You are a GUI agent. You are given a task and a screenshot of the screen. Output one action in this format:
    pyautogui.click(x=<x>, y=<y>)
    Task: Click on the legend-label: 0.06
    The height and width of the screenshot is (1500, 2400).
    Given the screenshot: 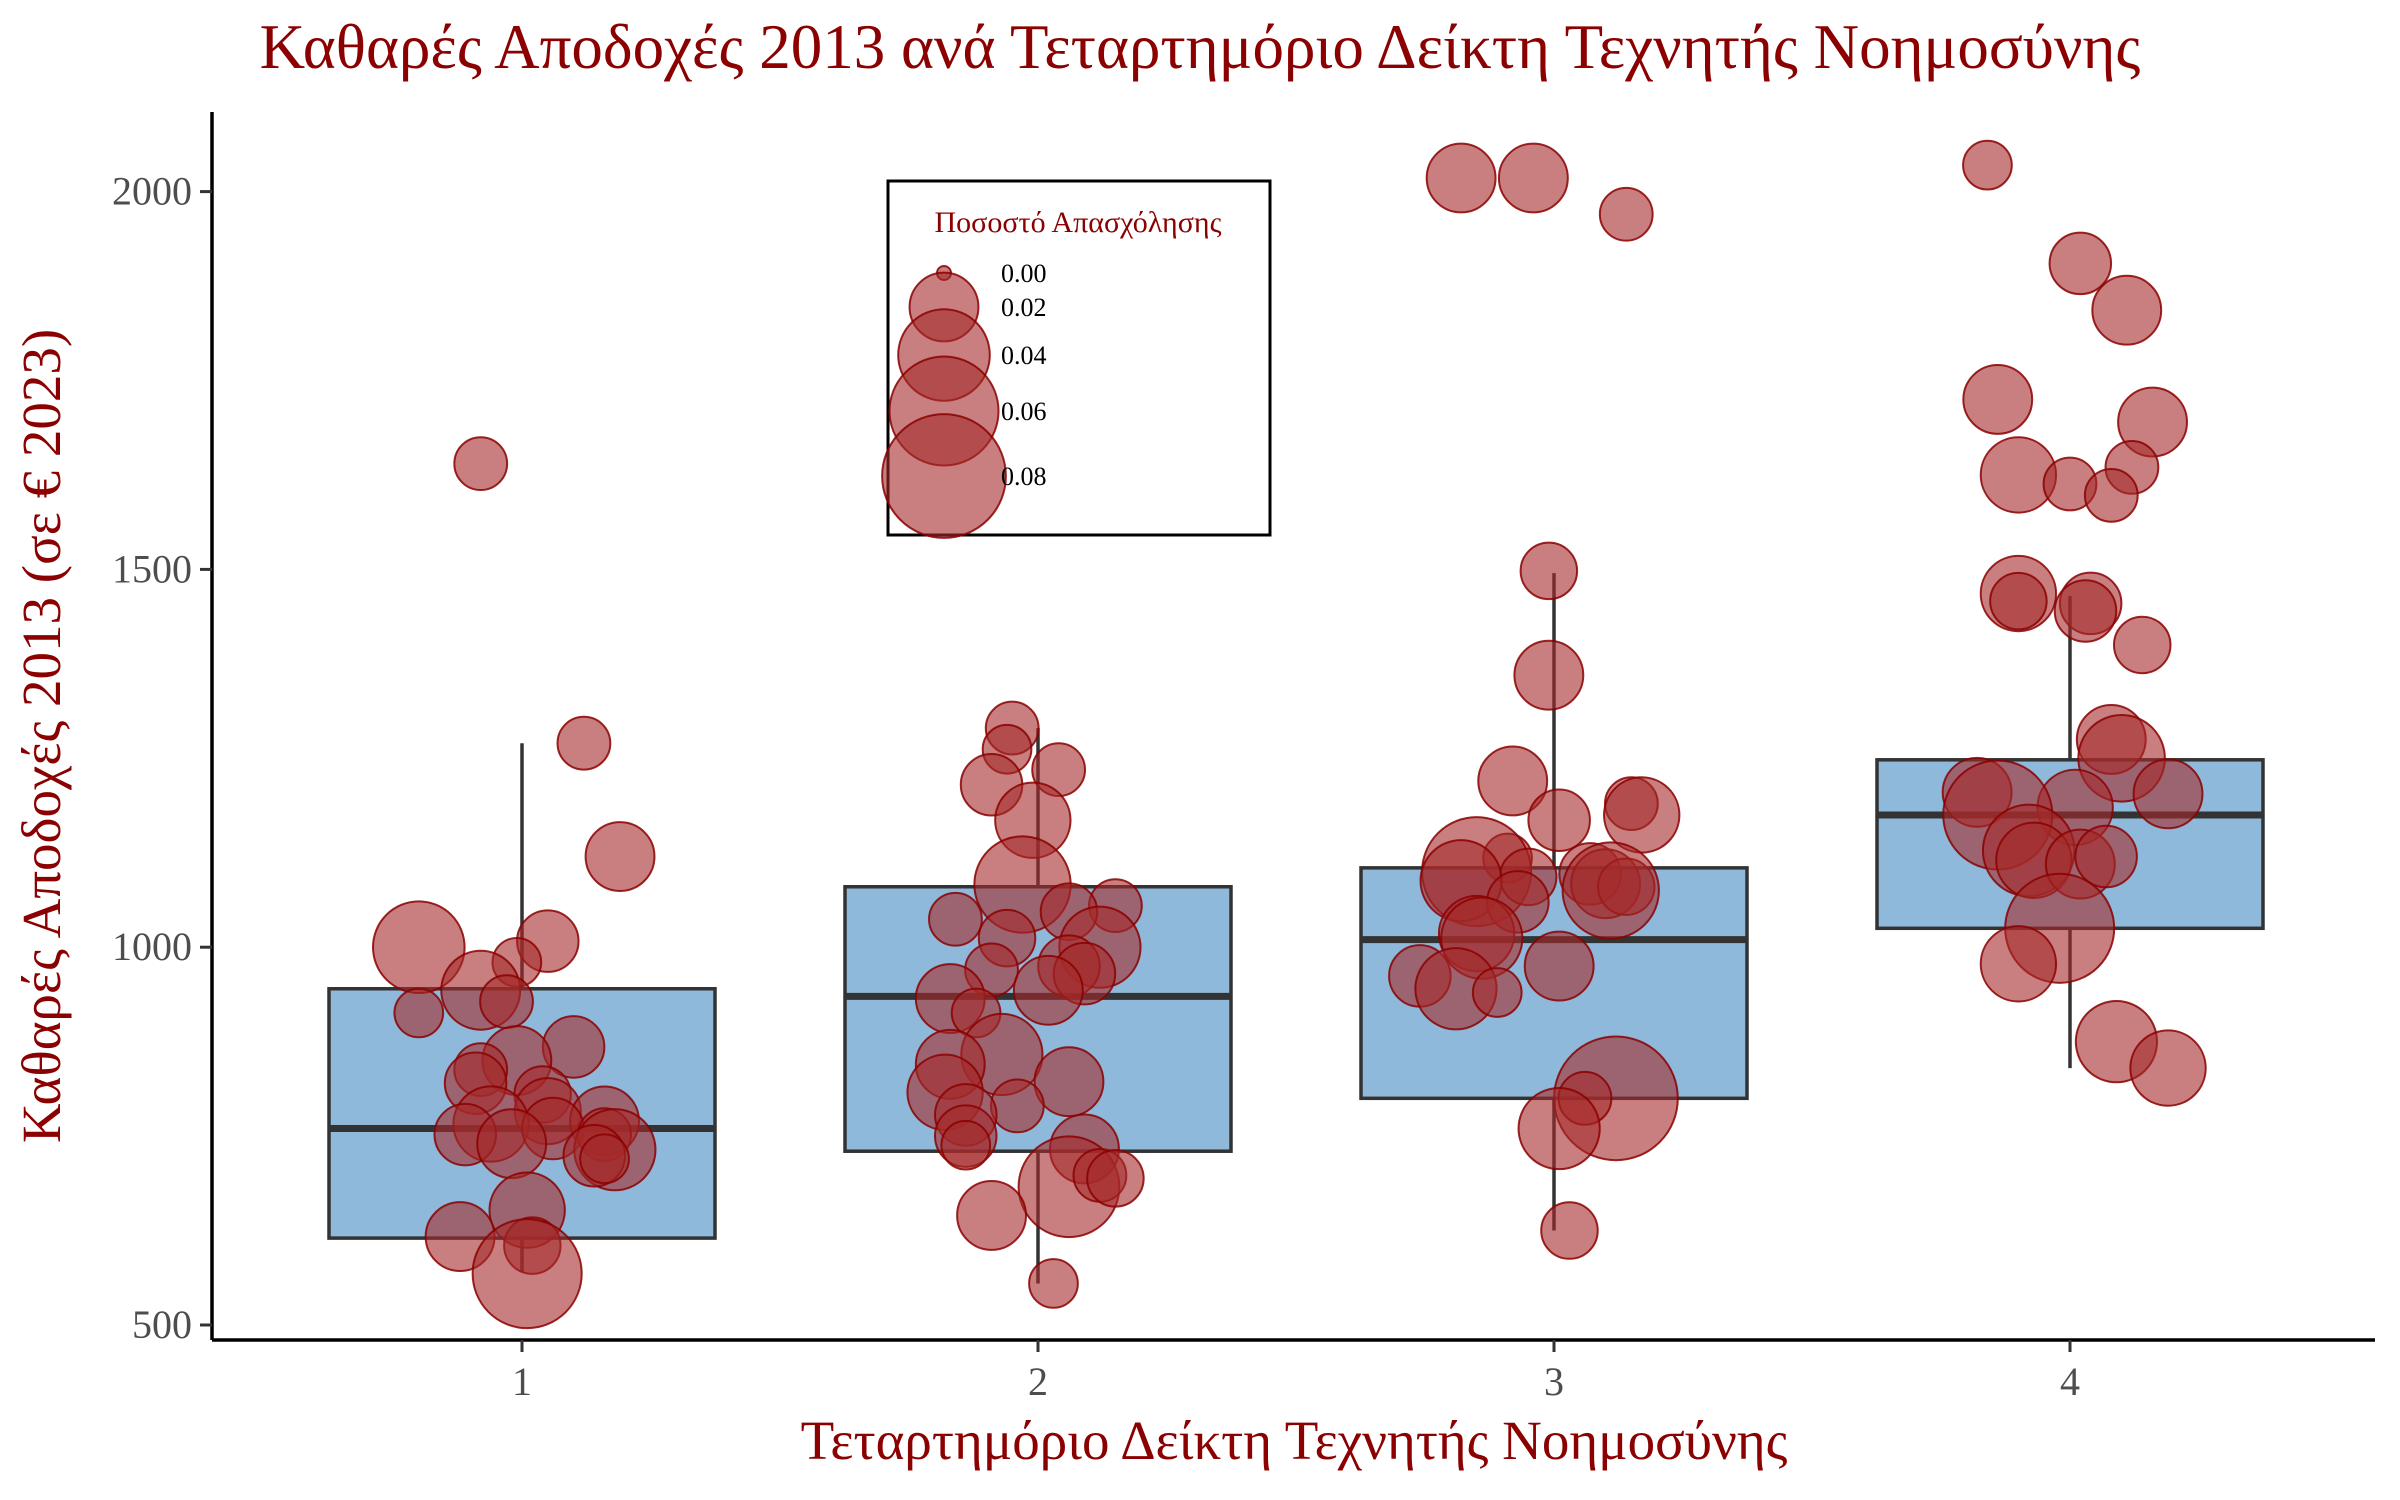 What is the action you would take?
    pyautogui.click(x=1024, y=411)
    